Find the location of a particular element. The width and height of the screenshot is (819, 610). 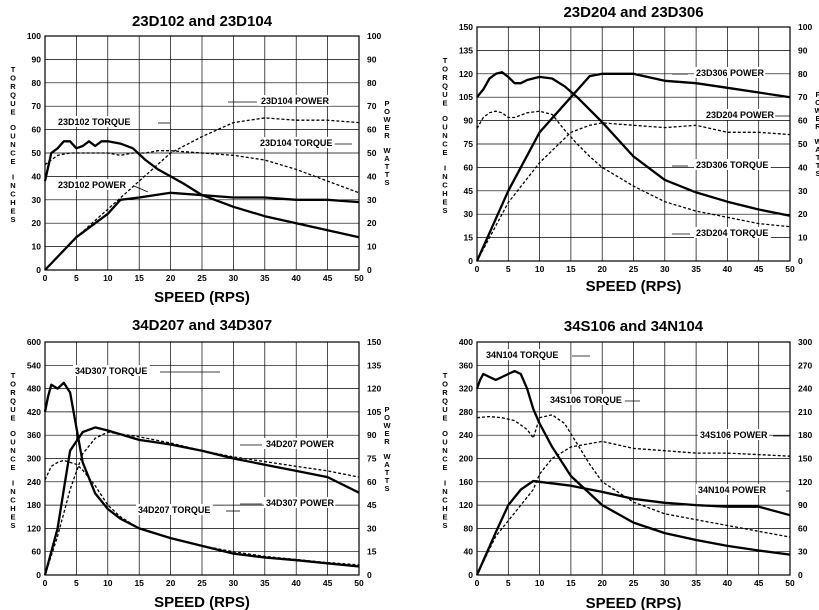

y-tick-label: 540 is located at coordinates (34, 365).